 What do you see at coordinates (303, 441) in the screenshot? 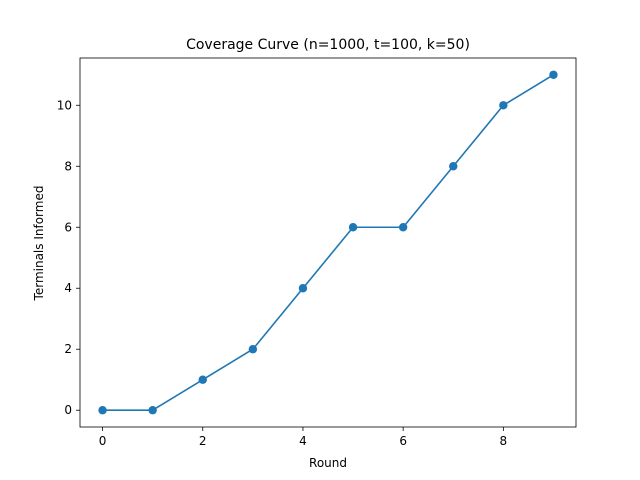
I see `x-tick-label: 4` at bounding box center [303, 441].